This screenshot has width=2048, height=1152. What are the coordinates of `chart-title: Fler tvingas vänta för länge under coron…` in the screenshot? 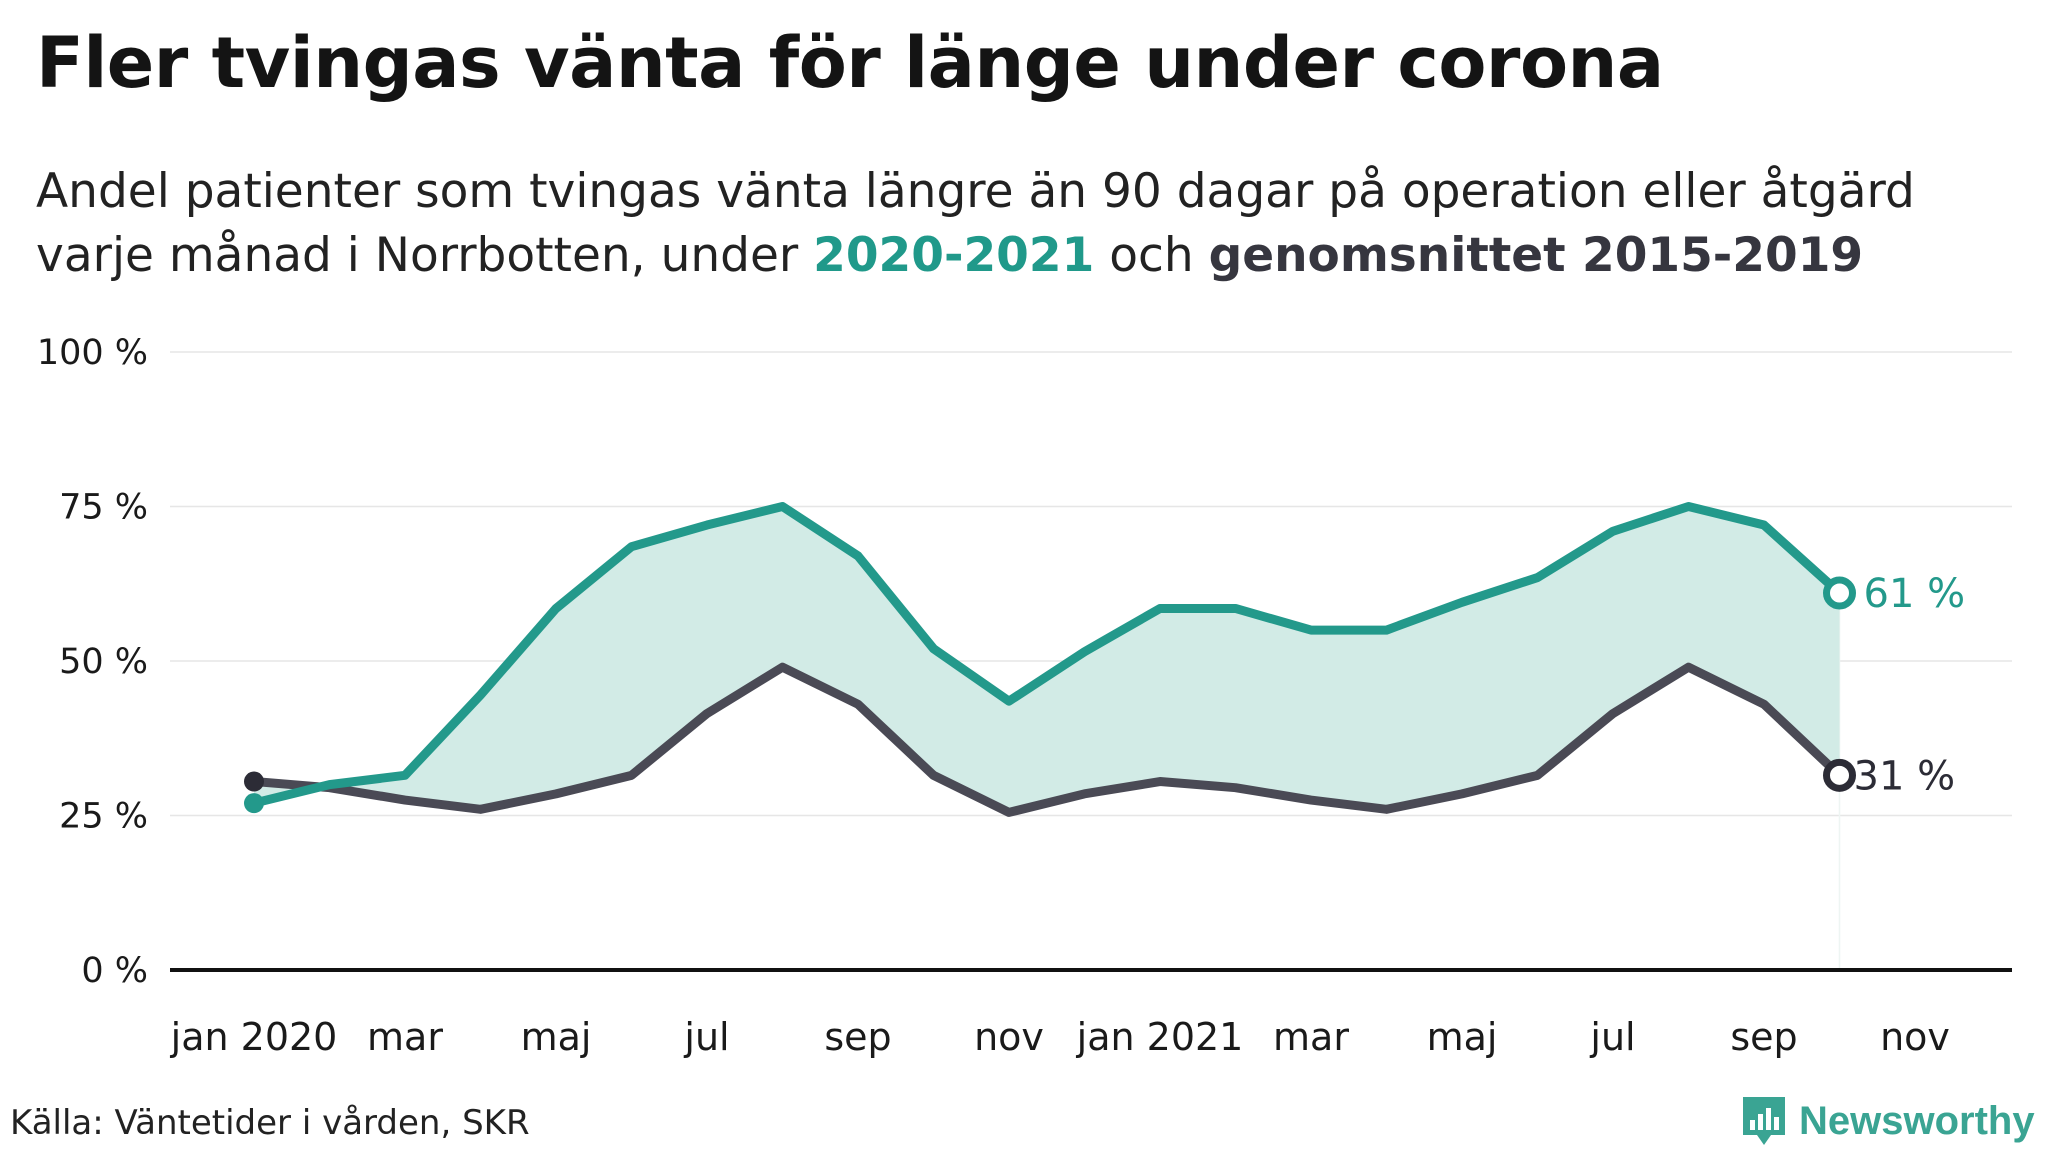 It's located at (850, 63).